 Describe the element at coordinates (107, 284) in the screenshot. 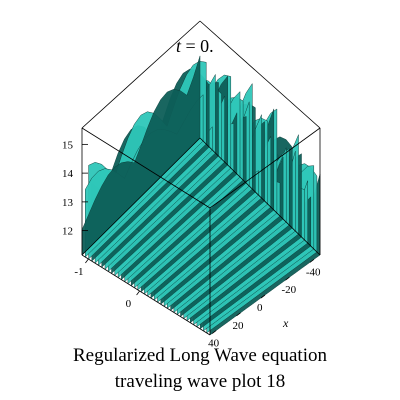

I see `y-axis: -1 0` at that location.